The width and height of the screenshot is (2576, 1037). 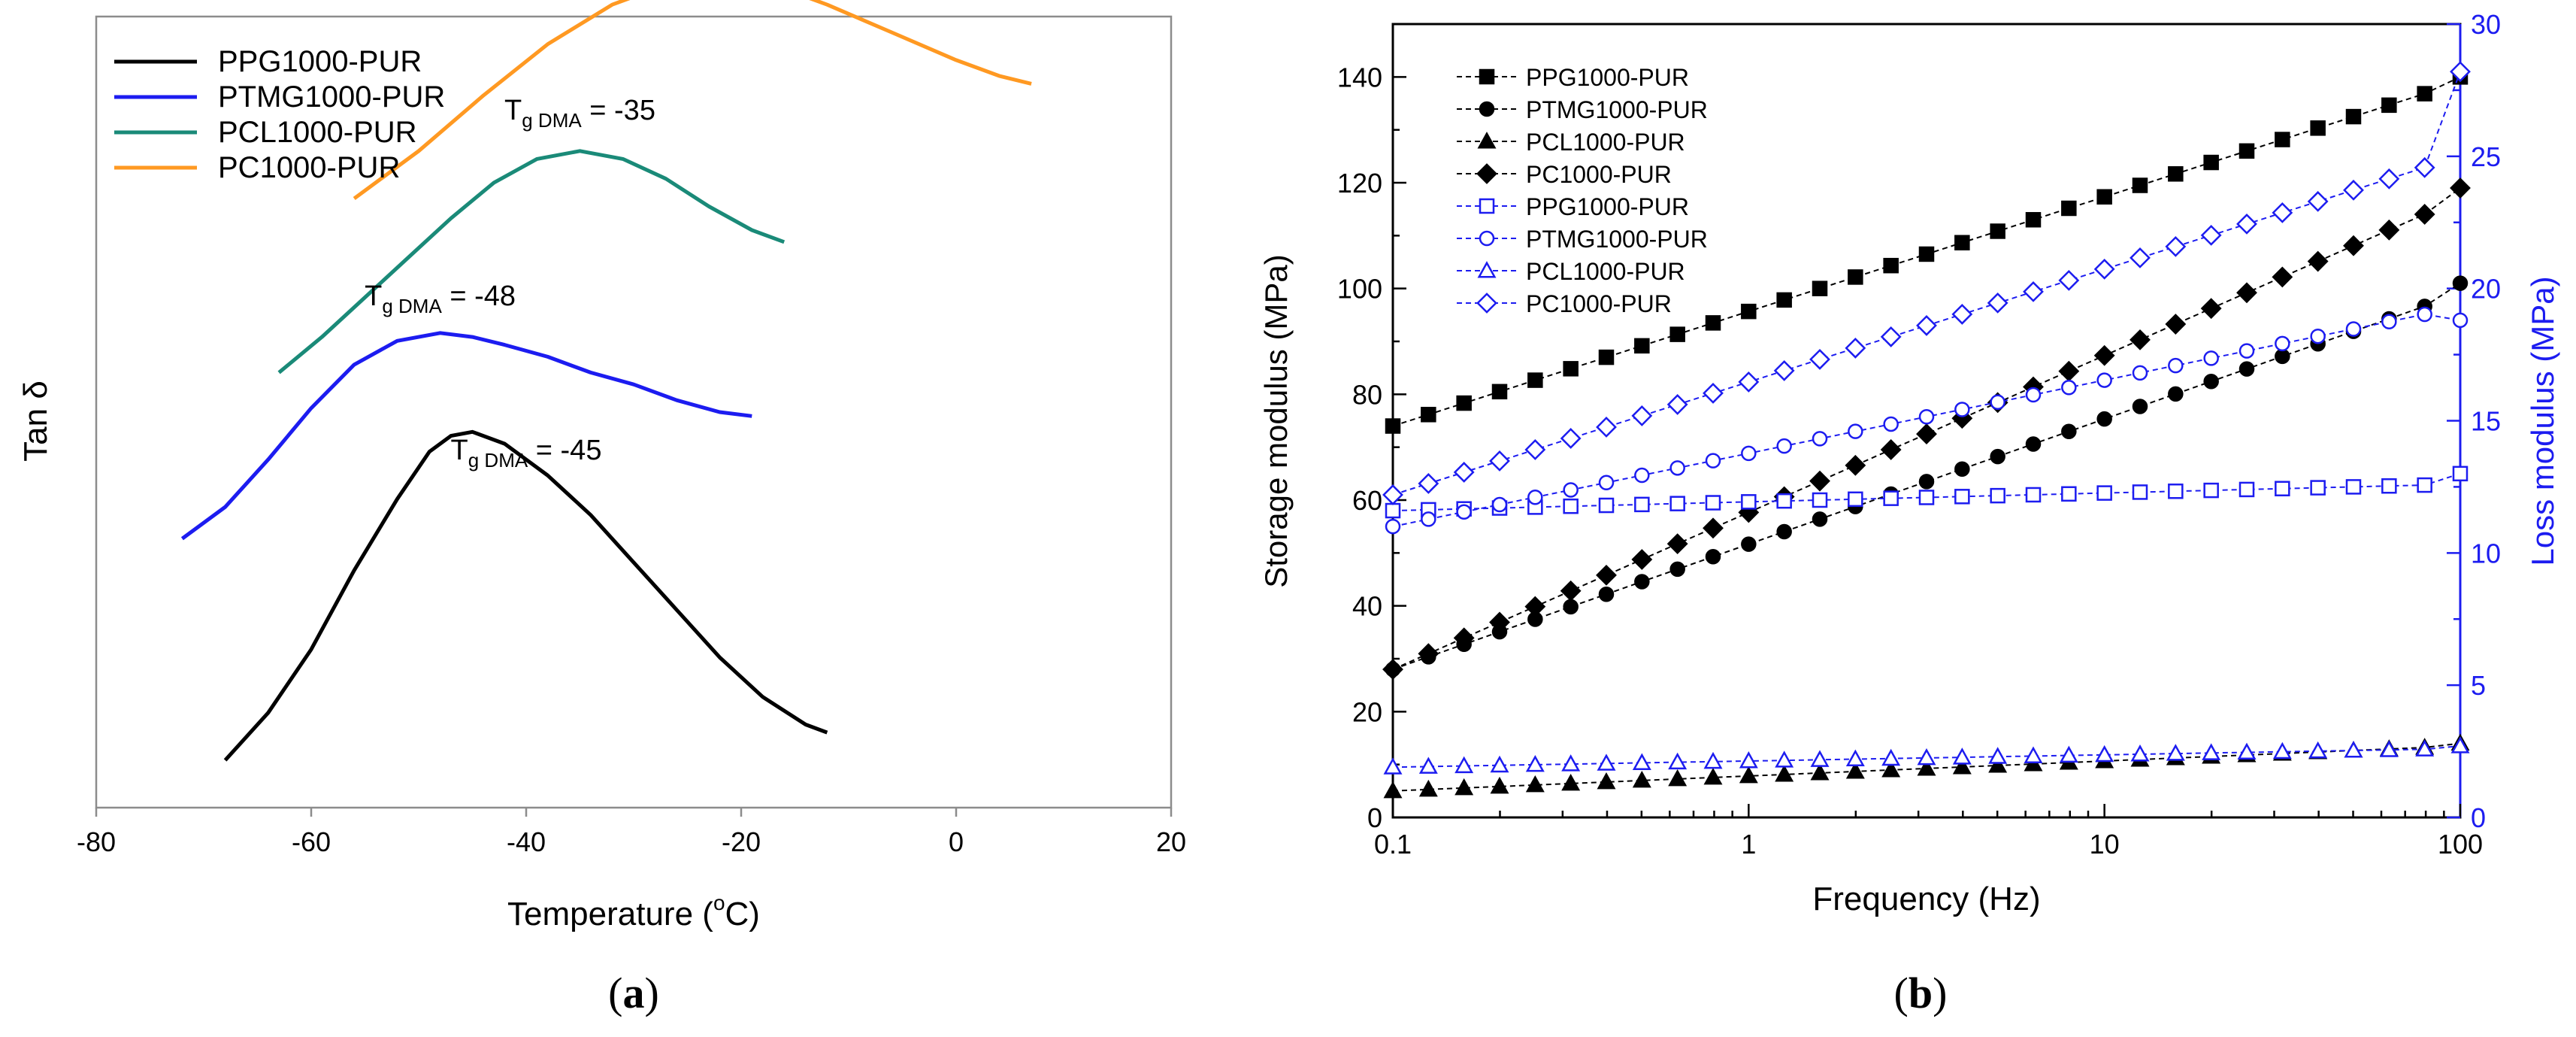 What do you see at coordinates (1617, 239) in the screenshot?
I see `panel-b-legend-label: PTMG1000-PUR` at bounding box center [1617, 239].